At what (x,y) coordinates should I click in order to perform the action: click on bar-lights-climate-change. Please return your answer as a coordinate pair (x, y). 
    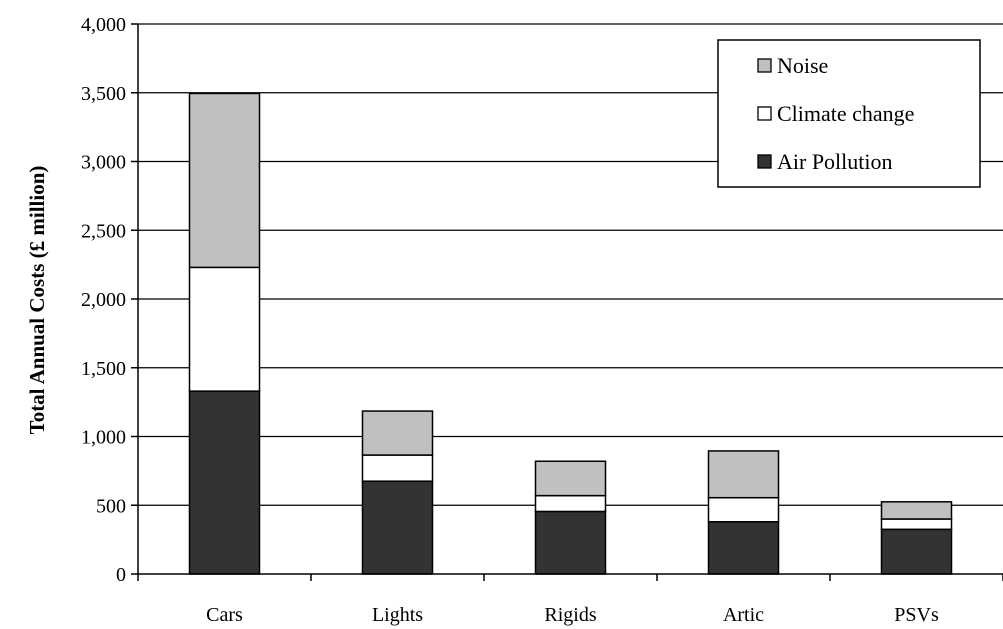
    Looking at the image, I should click on (397, 468).